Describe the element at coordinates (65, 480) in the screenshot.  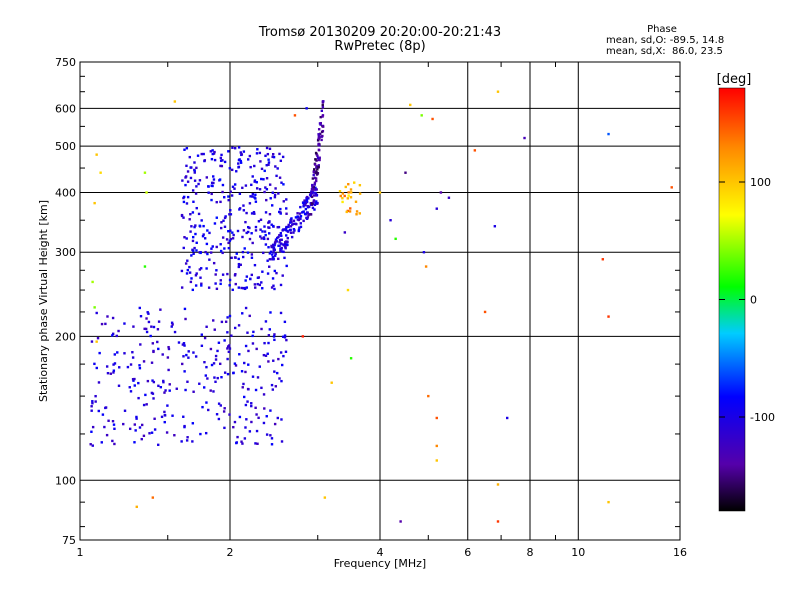
I see `y-tick-label: 100` at that location.